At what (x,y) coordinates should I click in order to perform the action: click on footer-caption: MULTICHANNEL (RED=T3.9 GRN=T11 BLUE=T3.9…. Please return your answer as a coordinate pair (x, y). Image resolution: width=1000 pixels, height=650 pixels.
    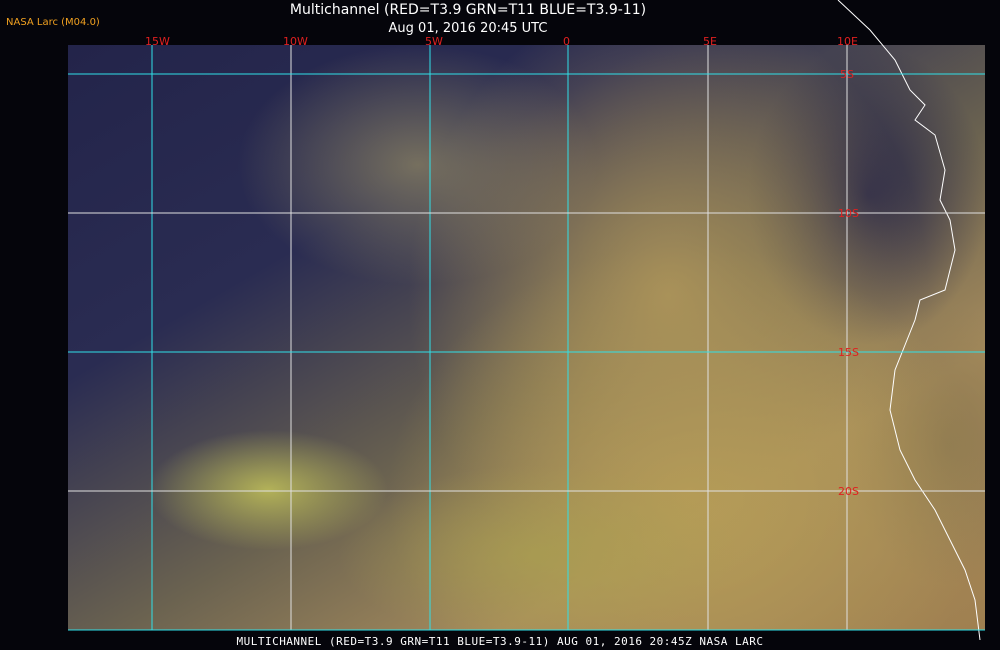
    Looking at the image, I should click on (500, 641).